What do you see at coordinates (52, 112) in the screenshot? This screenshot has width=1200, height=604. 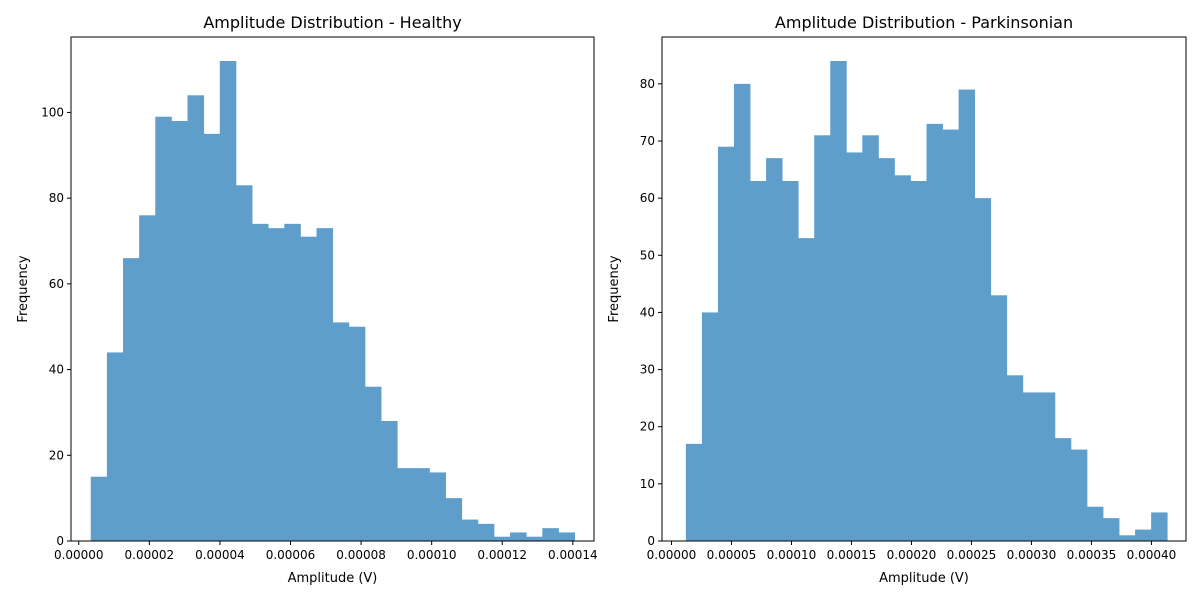 I see `y-tick-label: 100` at bounding box center [52, 112].